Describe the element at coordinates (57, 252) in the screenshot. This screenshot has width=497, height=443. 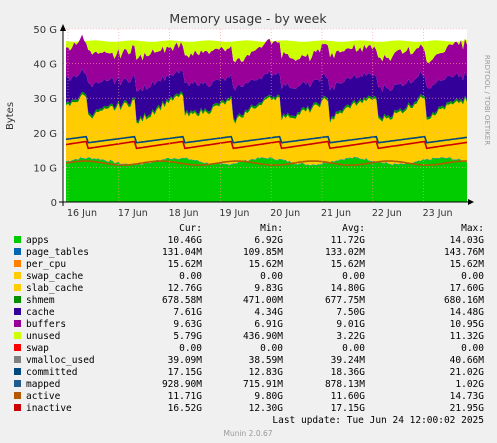
I see `legend-label: page_tables` at that location.